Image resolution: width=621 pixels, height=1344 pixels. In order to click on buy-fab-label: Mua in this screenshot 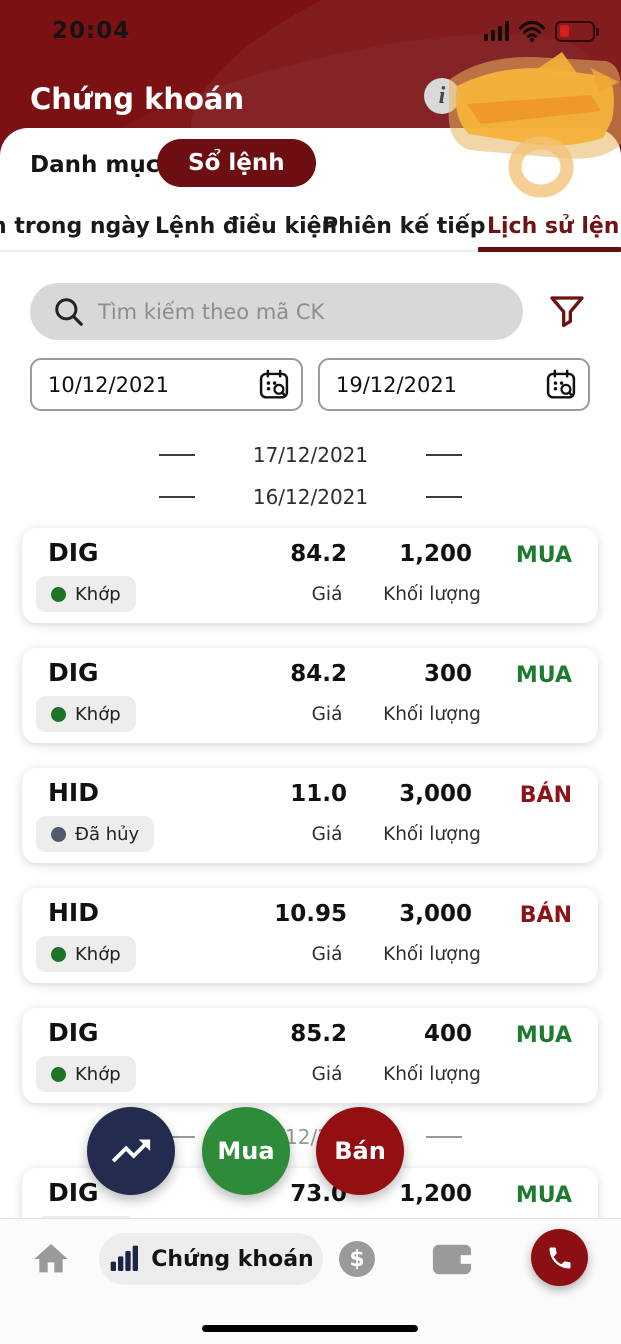, I will do `click(246, 1151)`.